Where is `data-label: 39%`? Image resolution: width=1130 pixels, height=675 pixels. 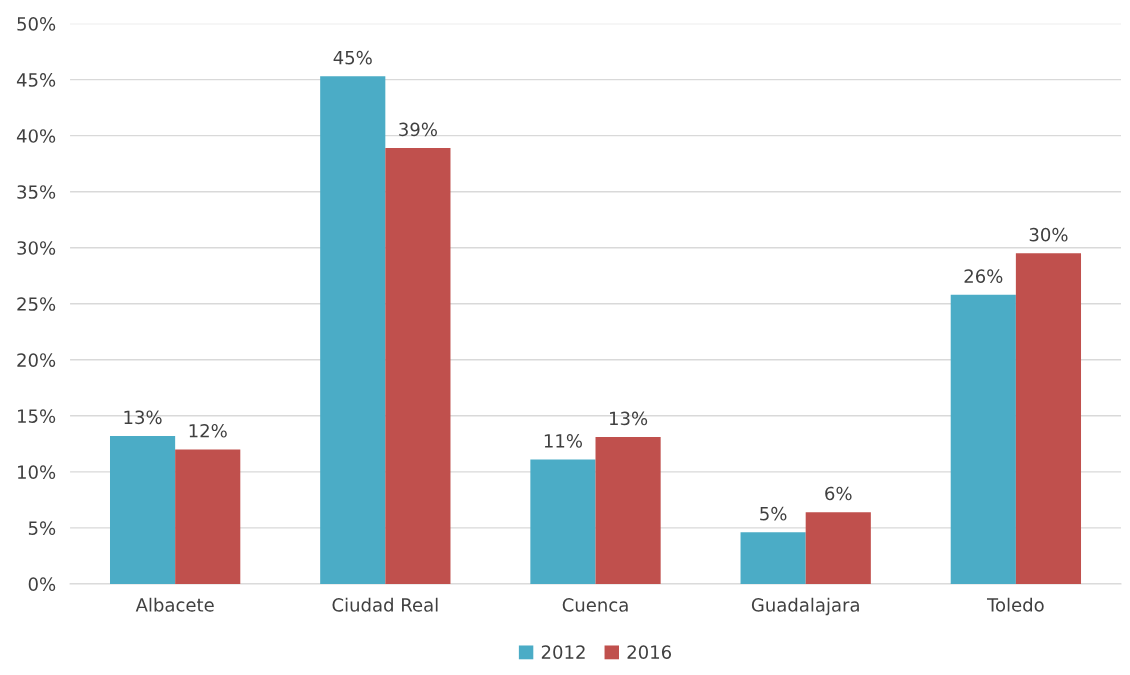
data-label: 39% is located at coordinates (418, 129).